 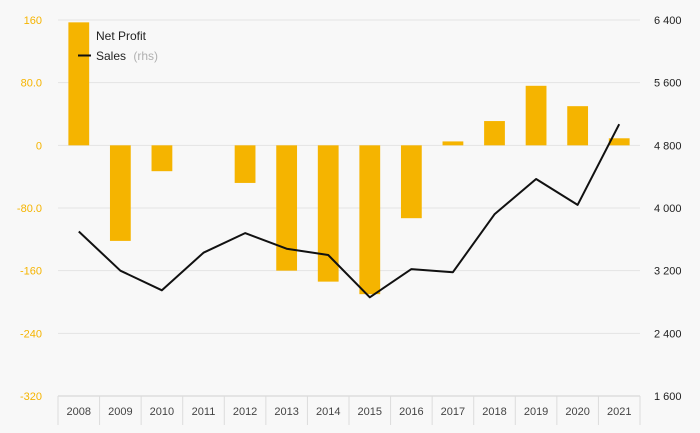 What do you see at coordinates (328, 412) in the screenshot?
I see `x-axis-tick-label: 2014` at bounding box center [328, 412].